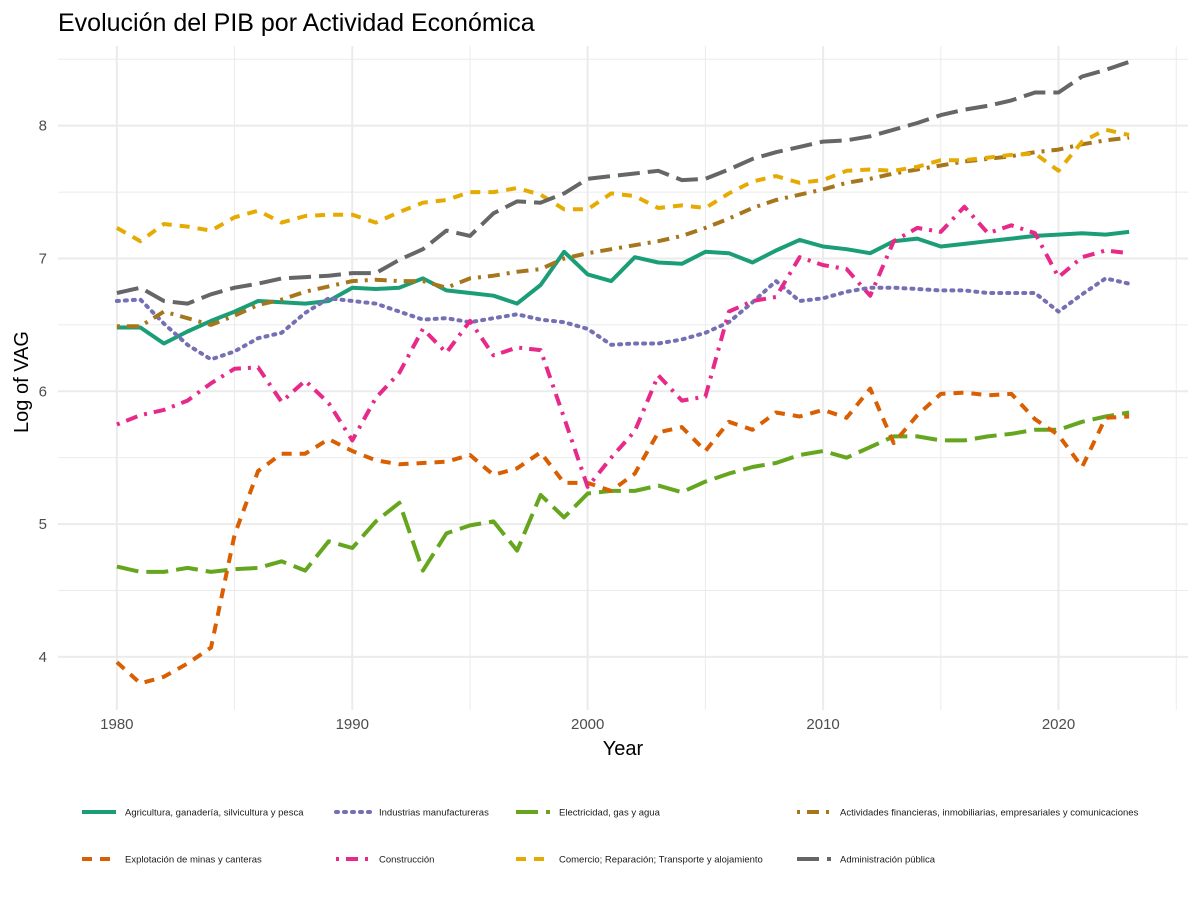 Image resolution: width=1200 pixels, height=900 pixels. I want to click on legend-label: Administración pública, so click(888, 860).